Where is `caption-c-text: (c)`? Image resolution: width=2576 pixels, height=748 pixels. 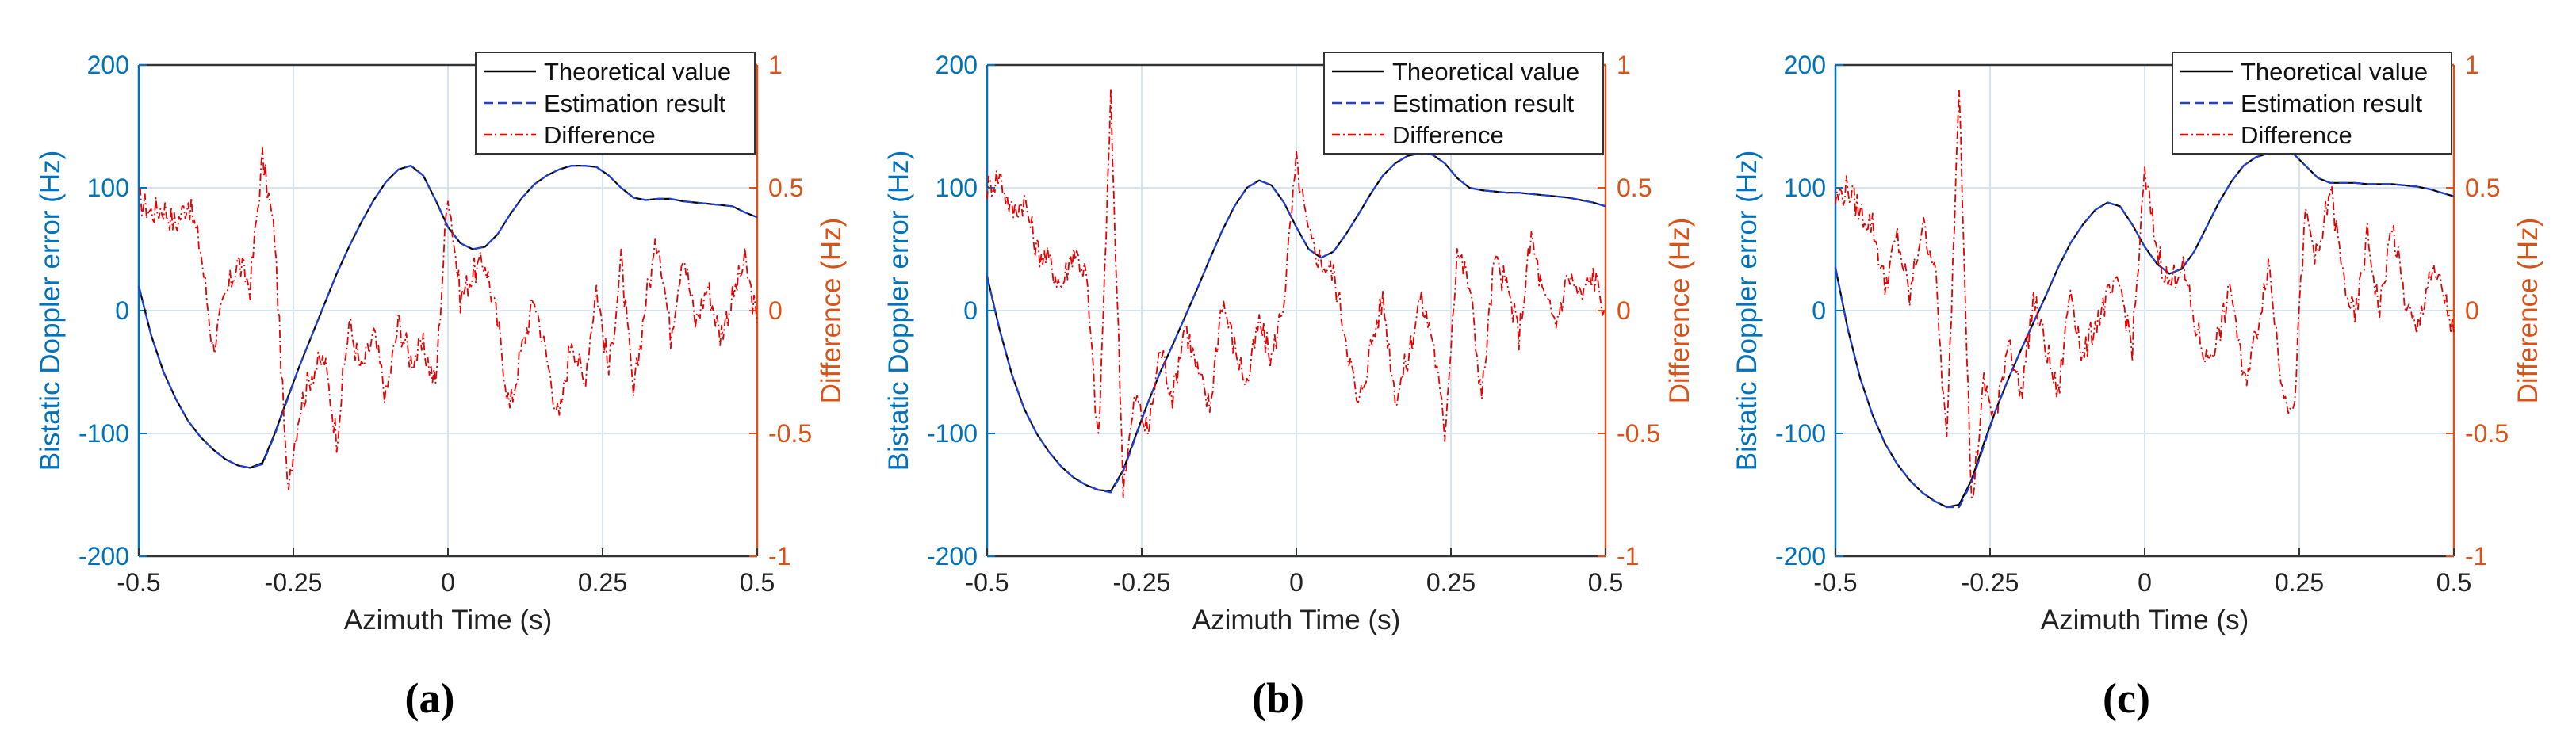
caption-c-text: (c) is located at coordinates (2126, 698).